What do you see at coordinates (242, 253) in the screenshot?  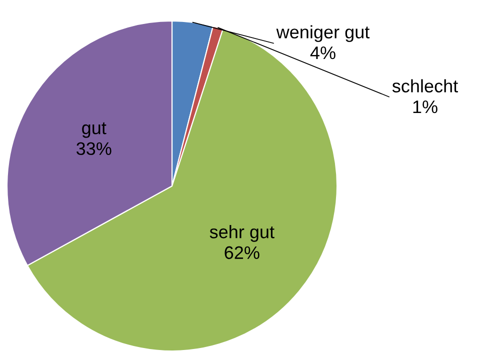 I see `data-label: 62%` at bounding box center [242, 253].